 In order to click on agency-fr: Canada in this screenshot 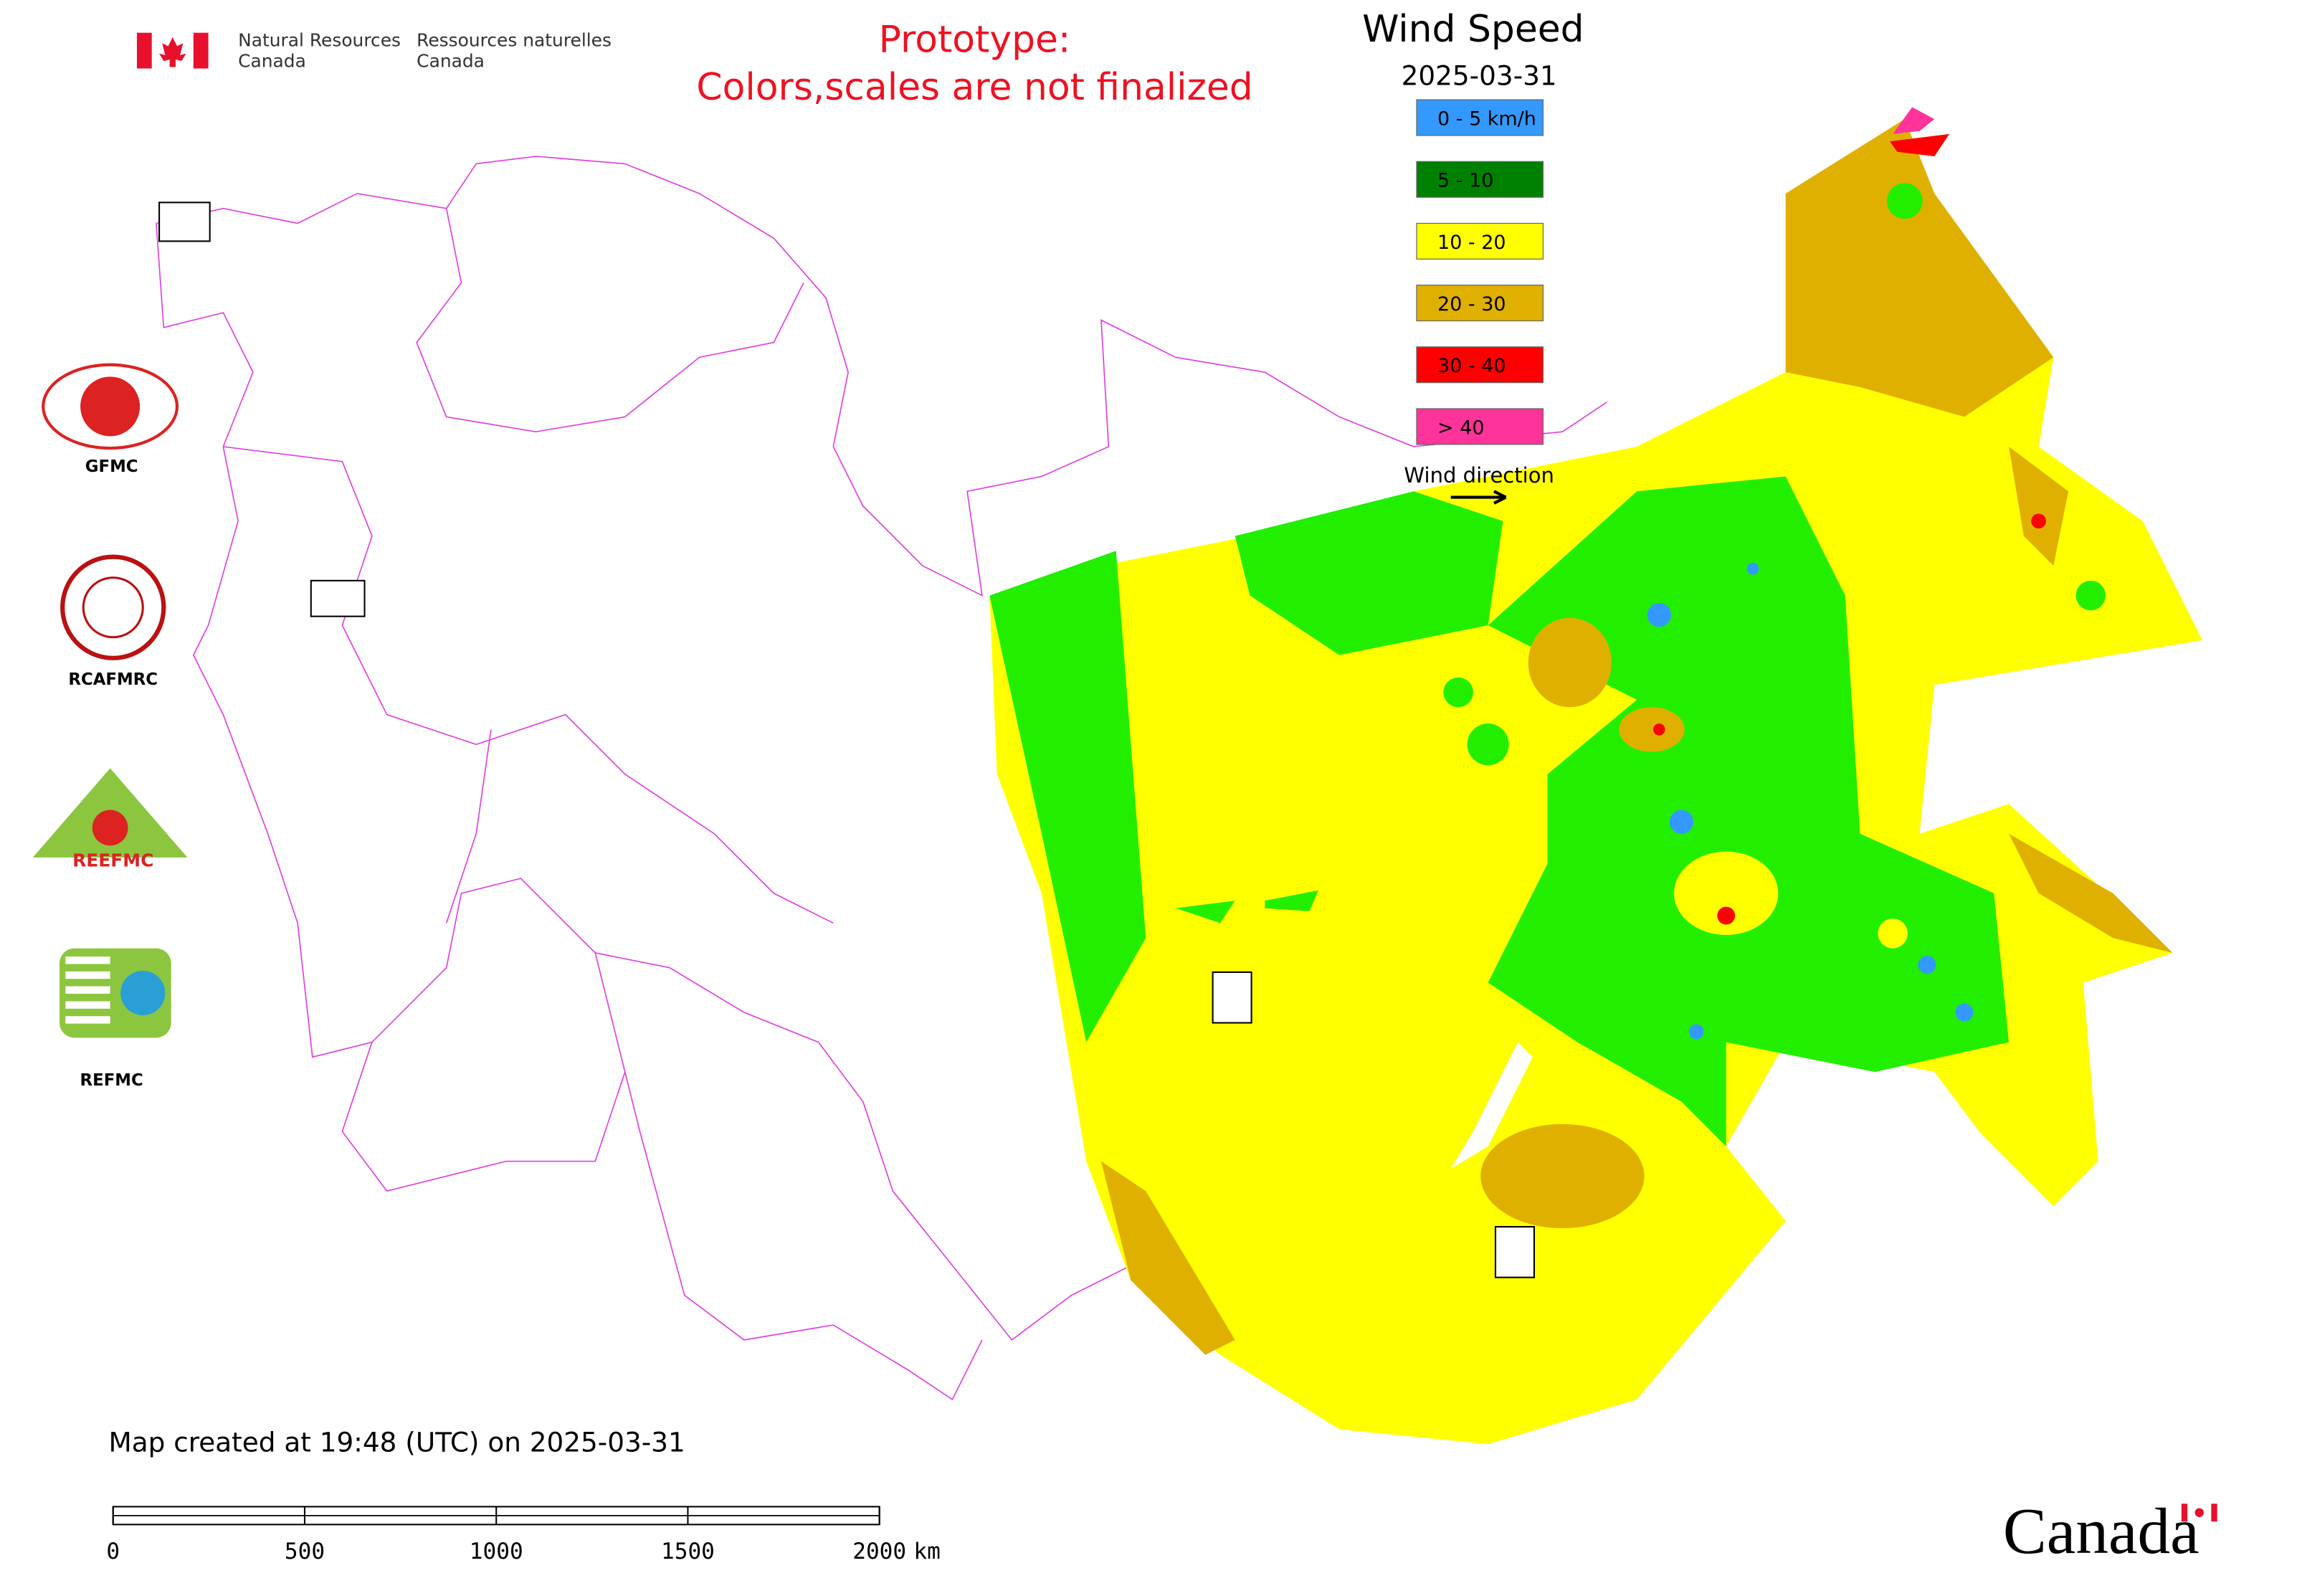, I will do `click(451, 60)`.